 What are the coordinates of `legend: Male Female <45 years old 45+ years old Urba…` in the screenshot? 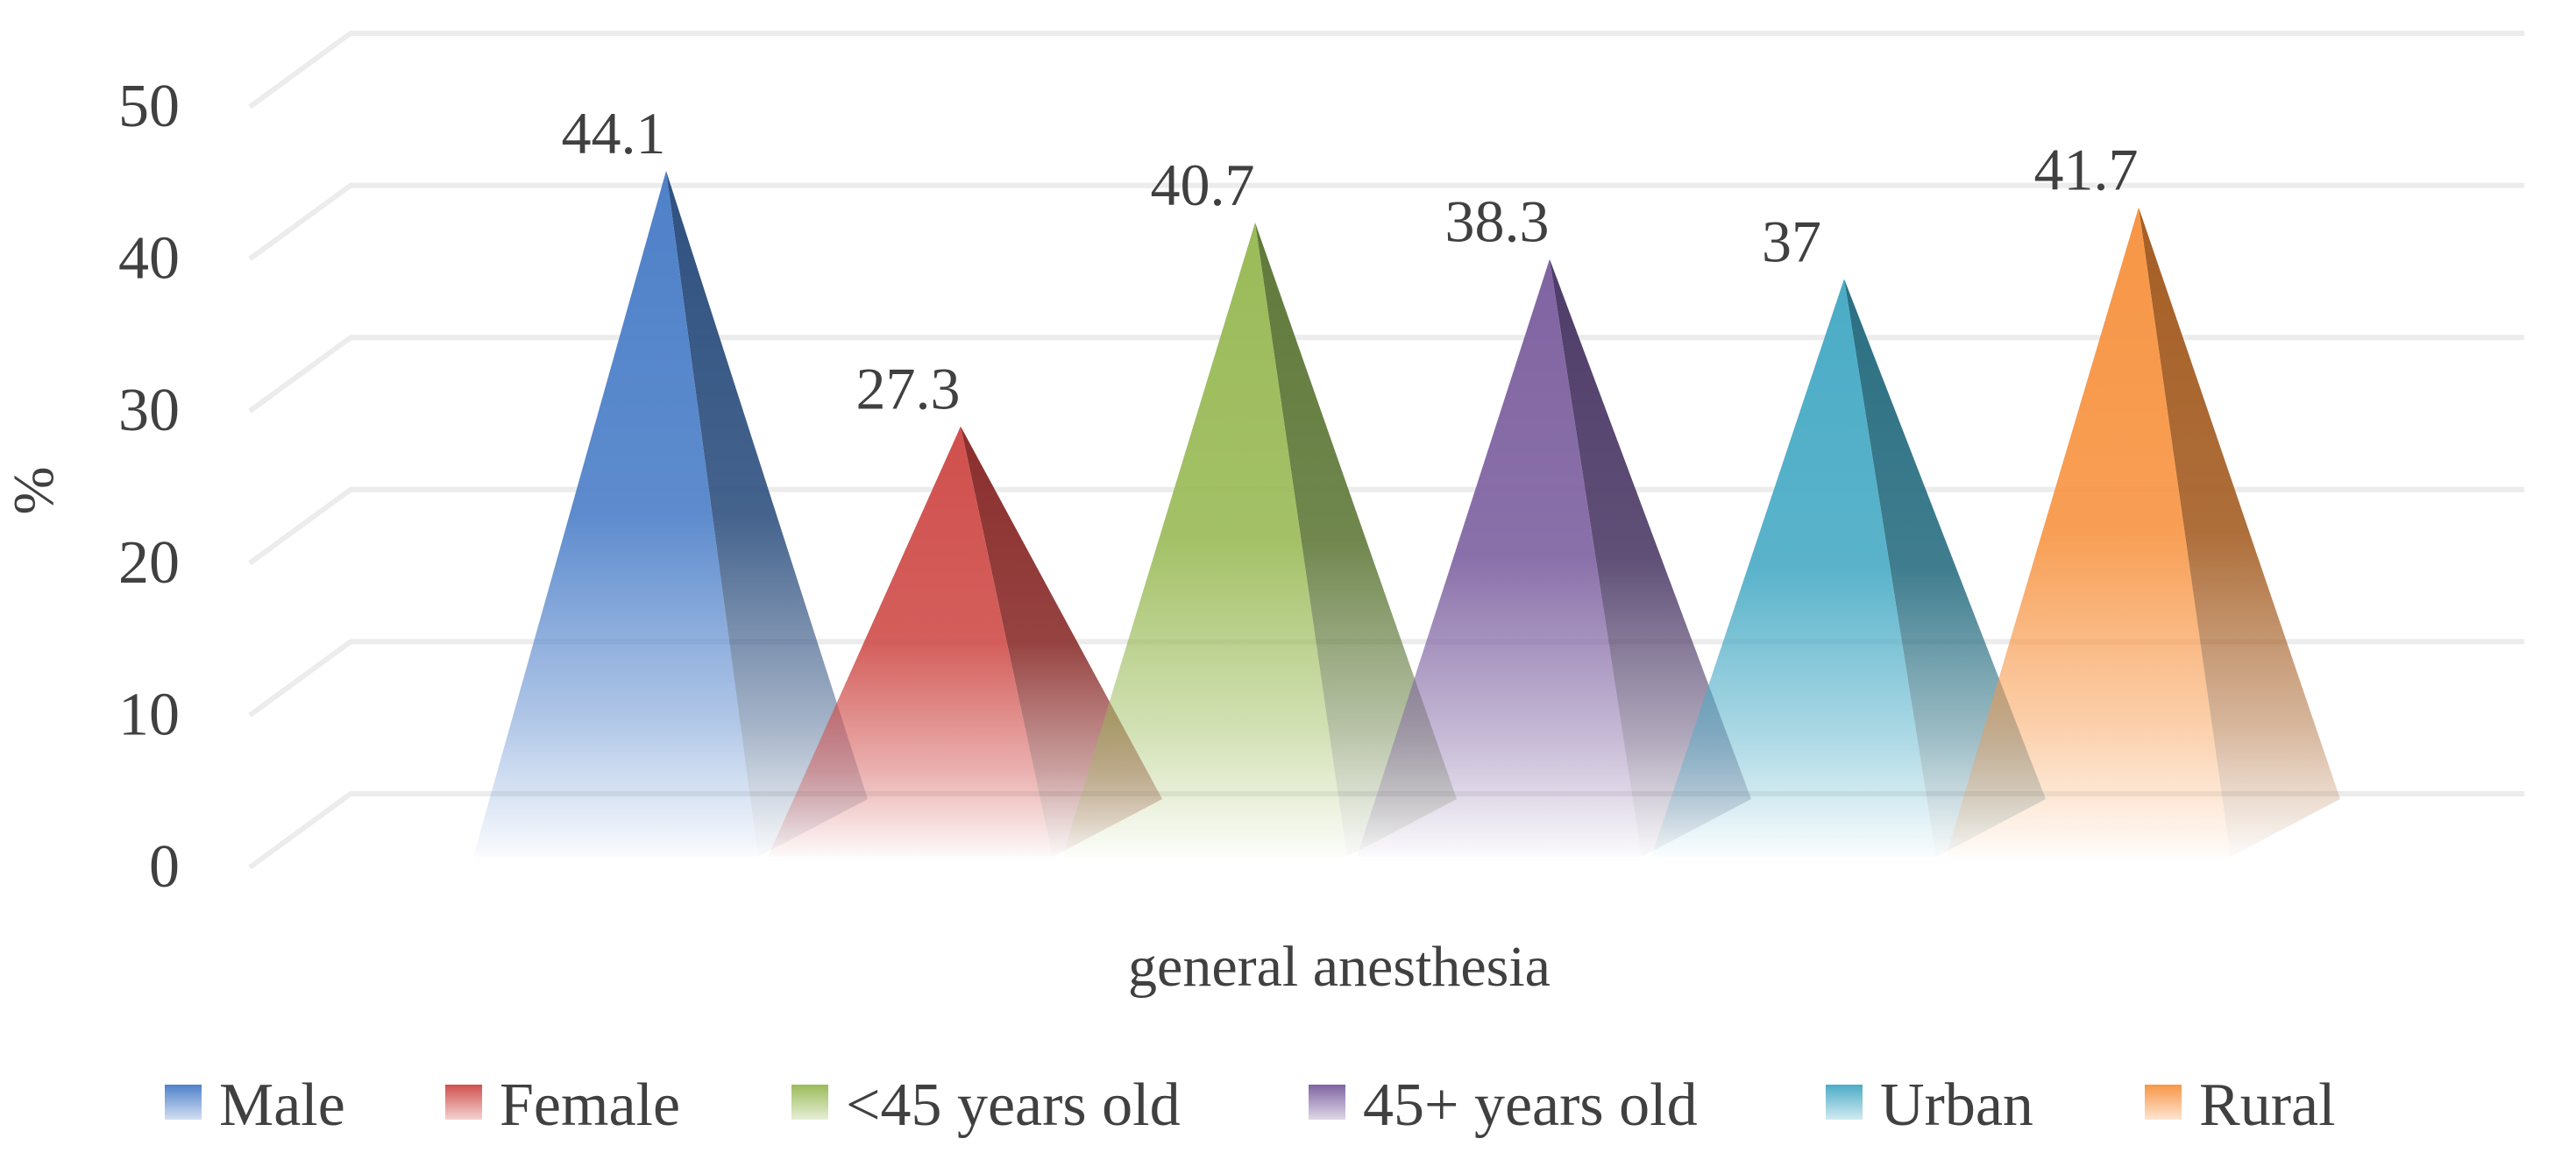 It's located at (1250, 1105).